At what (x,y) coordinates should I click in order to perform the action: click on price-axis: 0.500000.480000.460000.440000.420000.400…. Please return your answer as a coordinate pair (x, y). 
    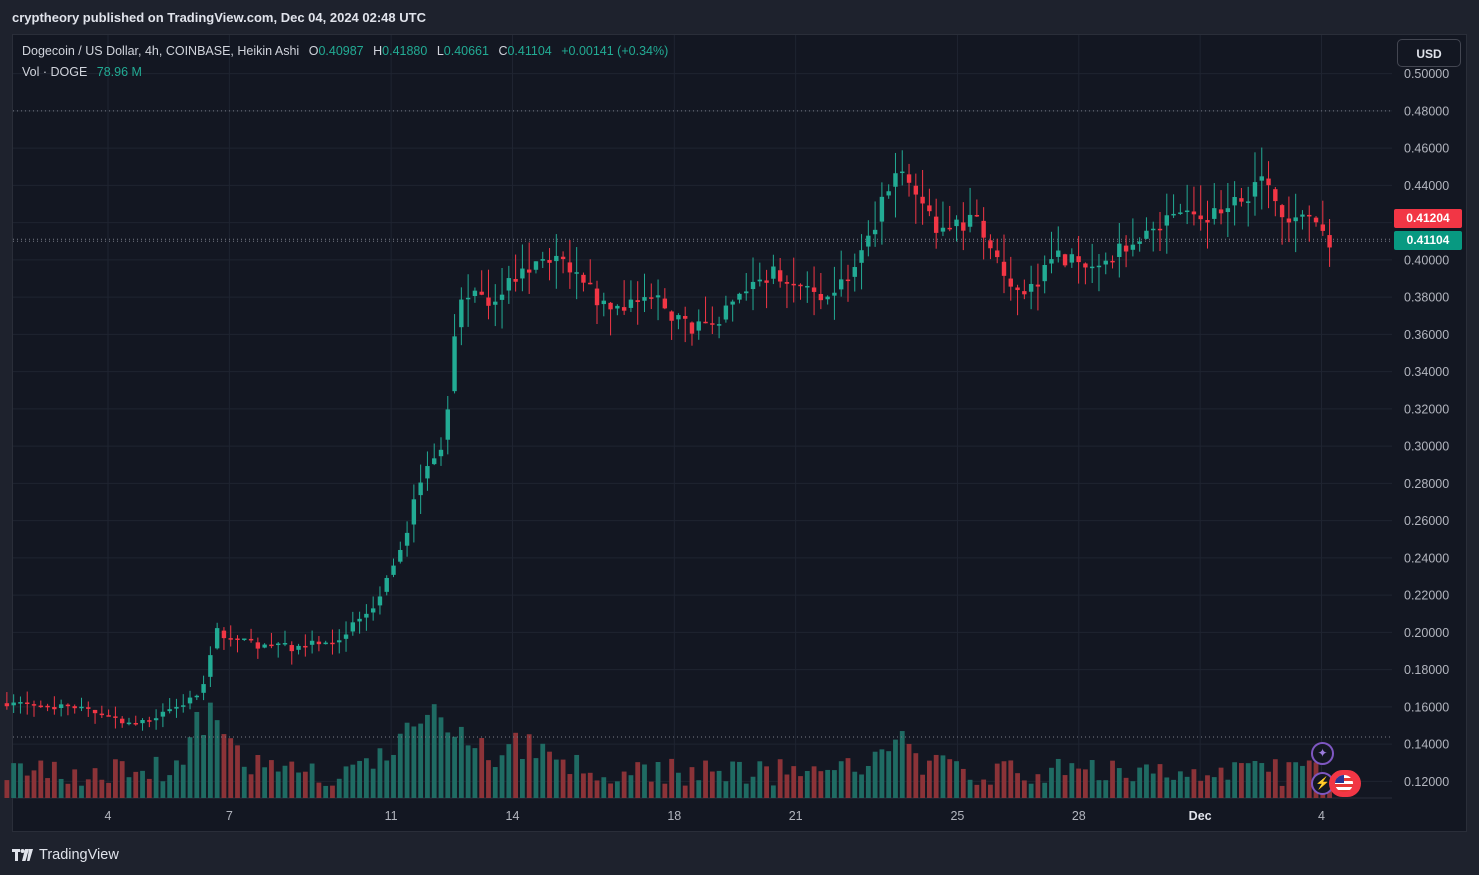
    Looking at the image, I should click on (1426, 428).